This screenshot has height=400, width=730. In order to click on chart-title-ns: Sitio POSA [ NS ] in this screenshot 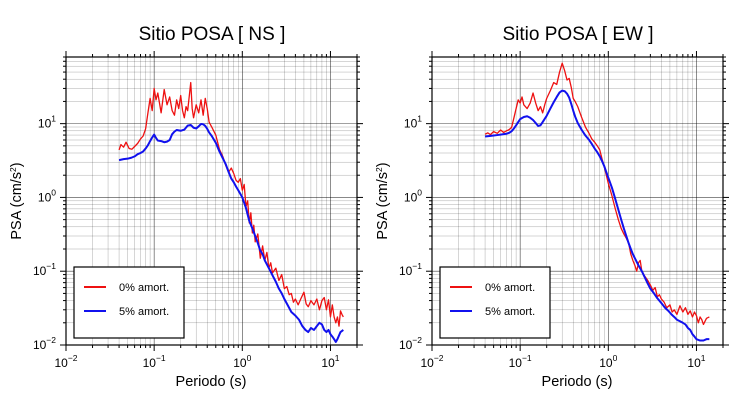, I will do `click(212, 34)`.